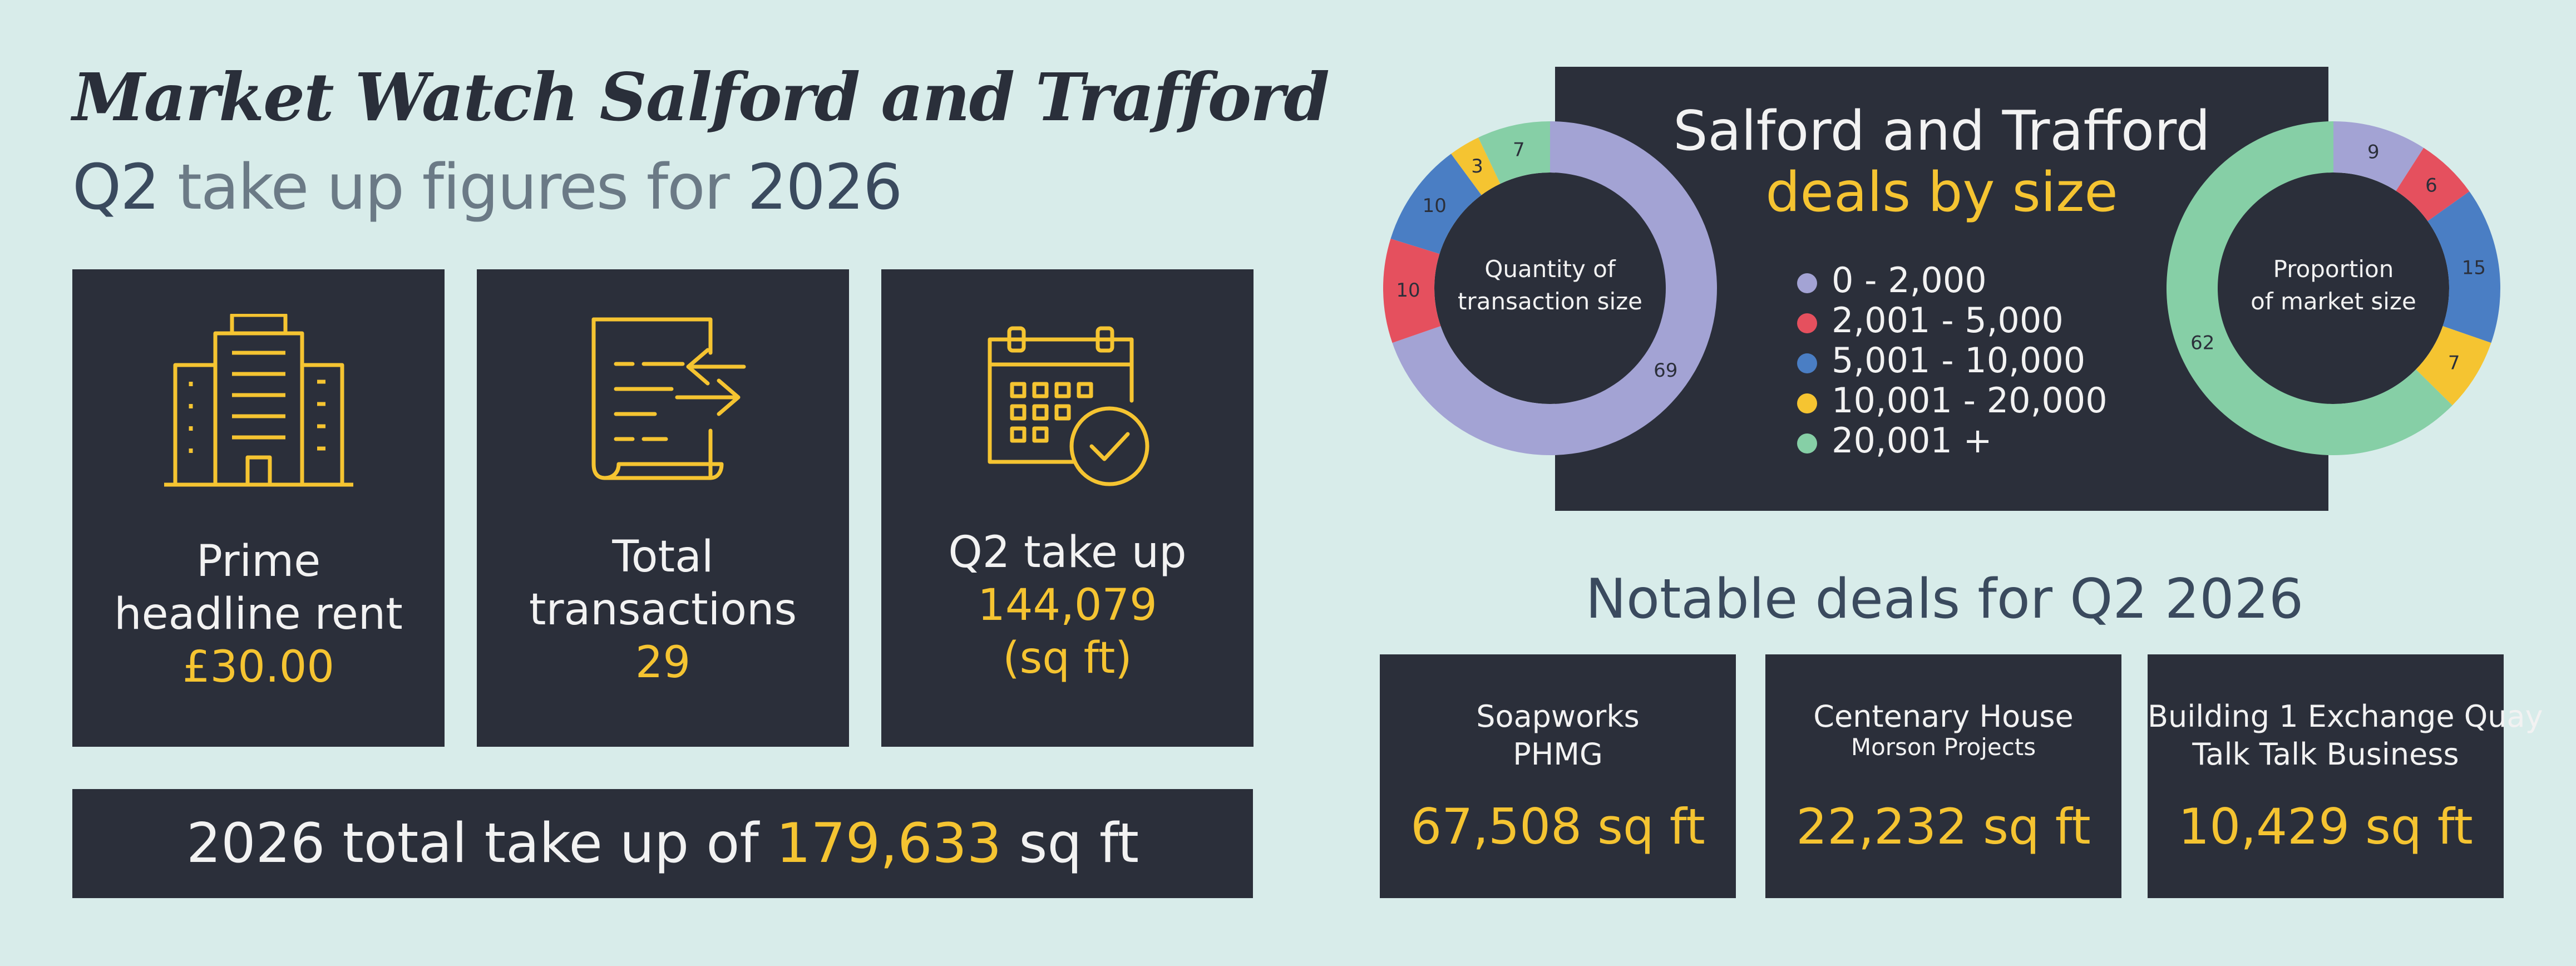  I want to click on donut-data-label: 3, so click(1477, 166).